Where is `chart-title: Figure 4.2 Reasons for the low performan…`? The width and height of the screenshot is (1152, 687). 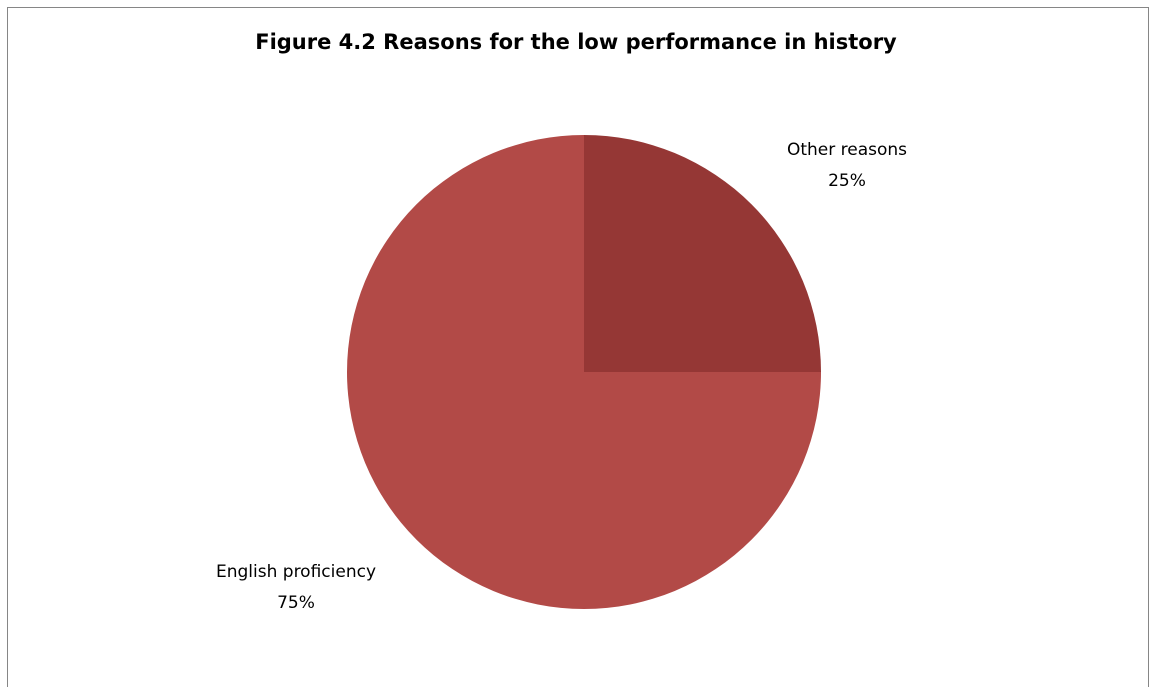 chart-title: Figure 4.2 Reasons for the low performan… is located at coordinates (576, 42).